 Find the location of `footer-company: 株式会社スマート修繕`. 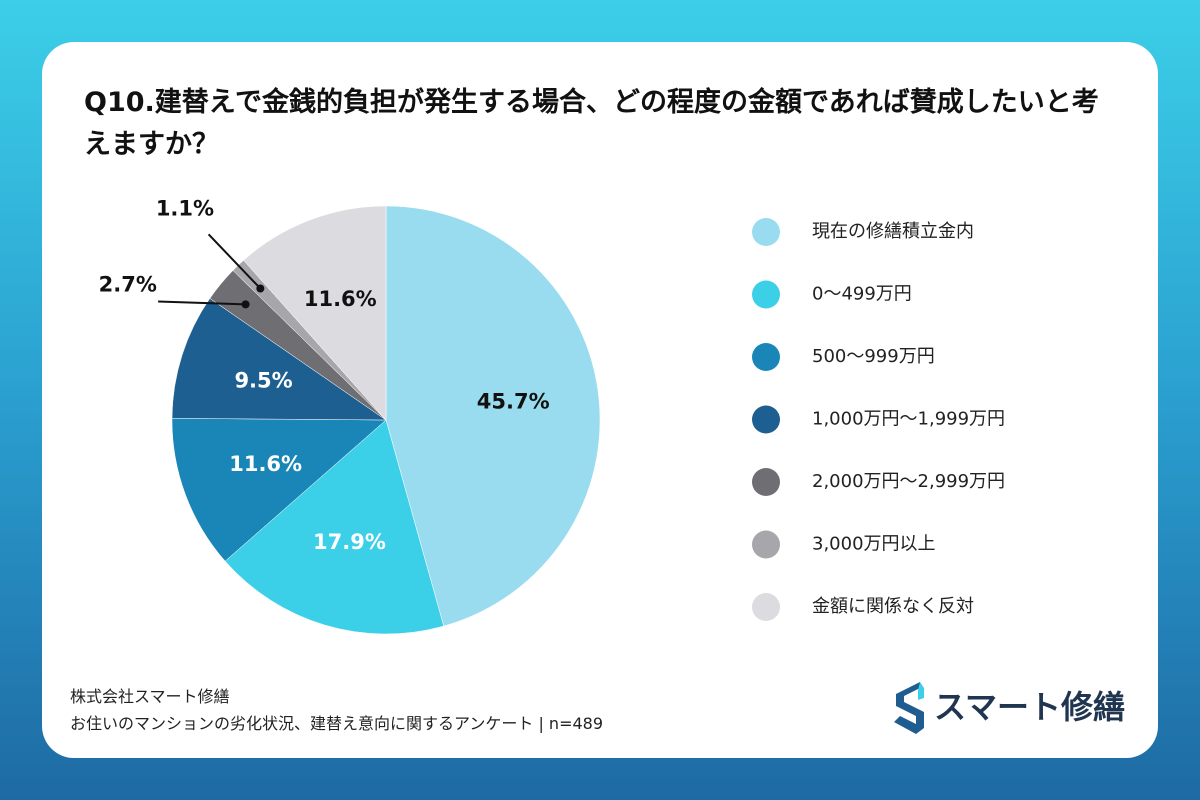

footer-company: 株式会社スマート修繕 is located at coordinates (150, 696).